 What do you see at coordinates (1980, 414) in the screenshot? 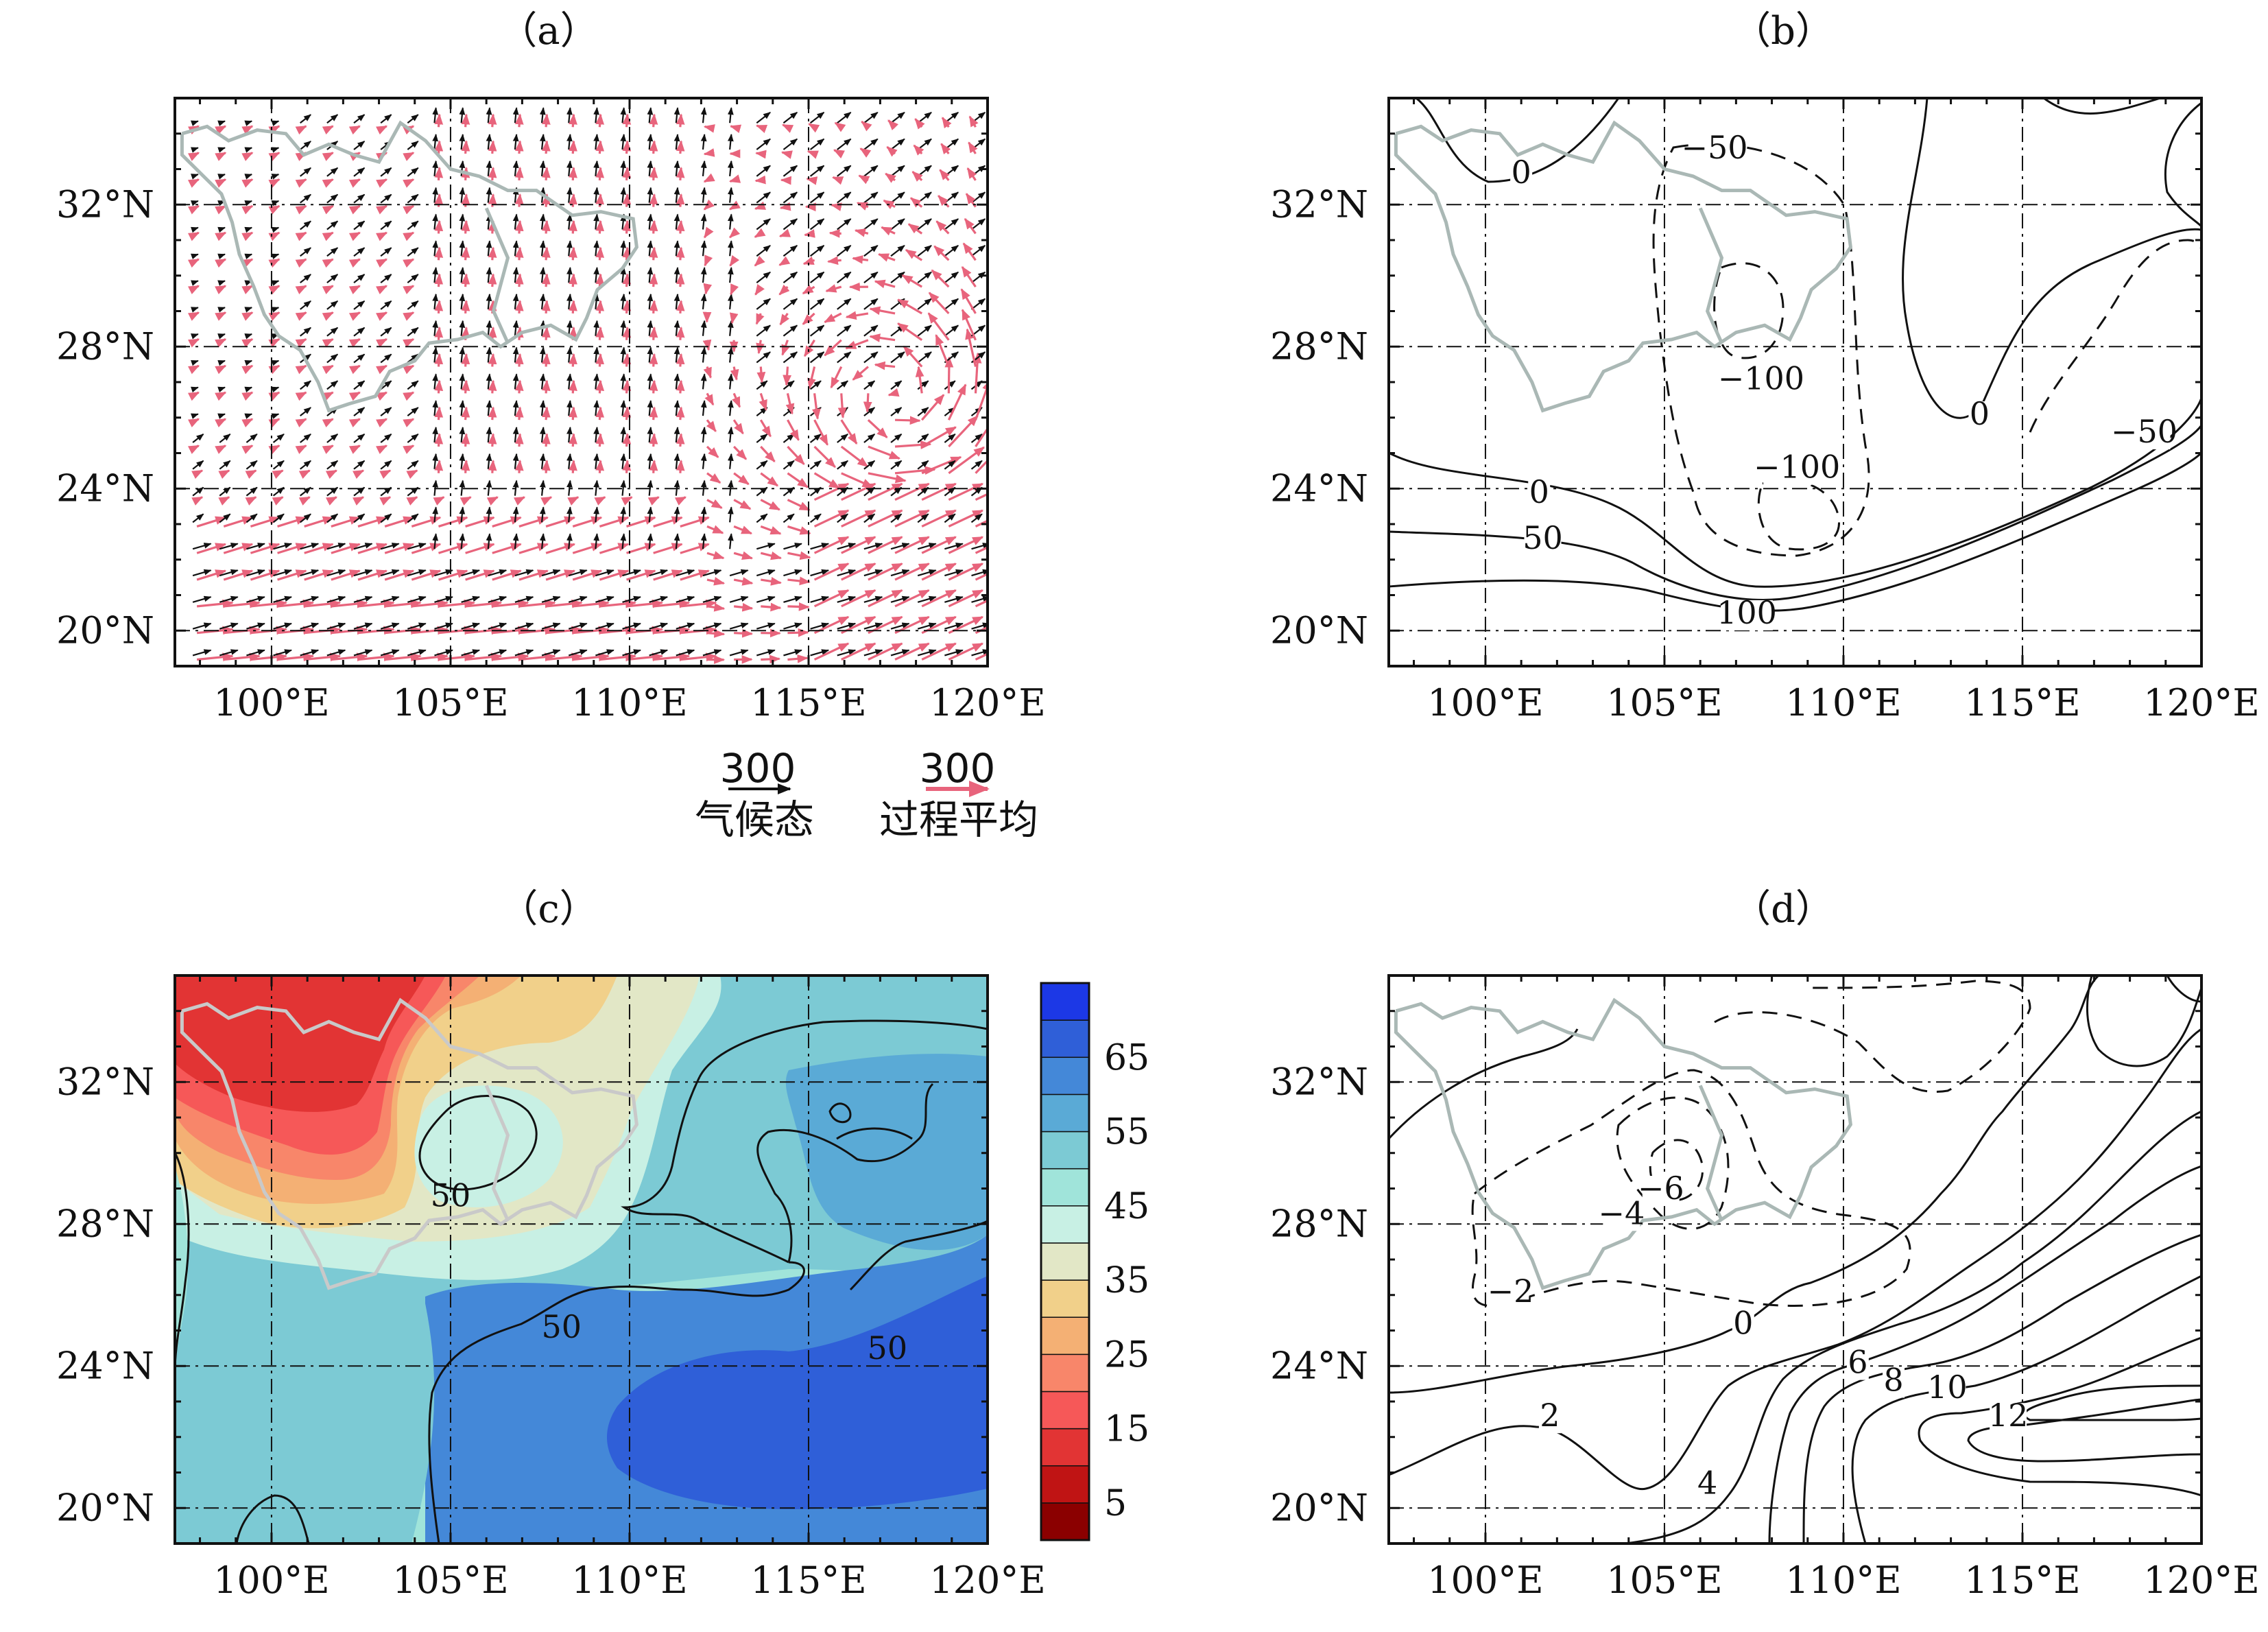
I see `contour-label: 0` at bounding box center [1980, 414].